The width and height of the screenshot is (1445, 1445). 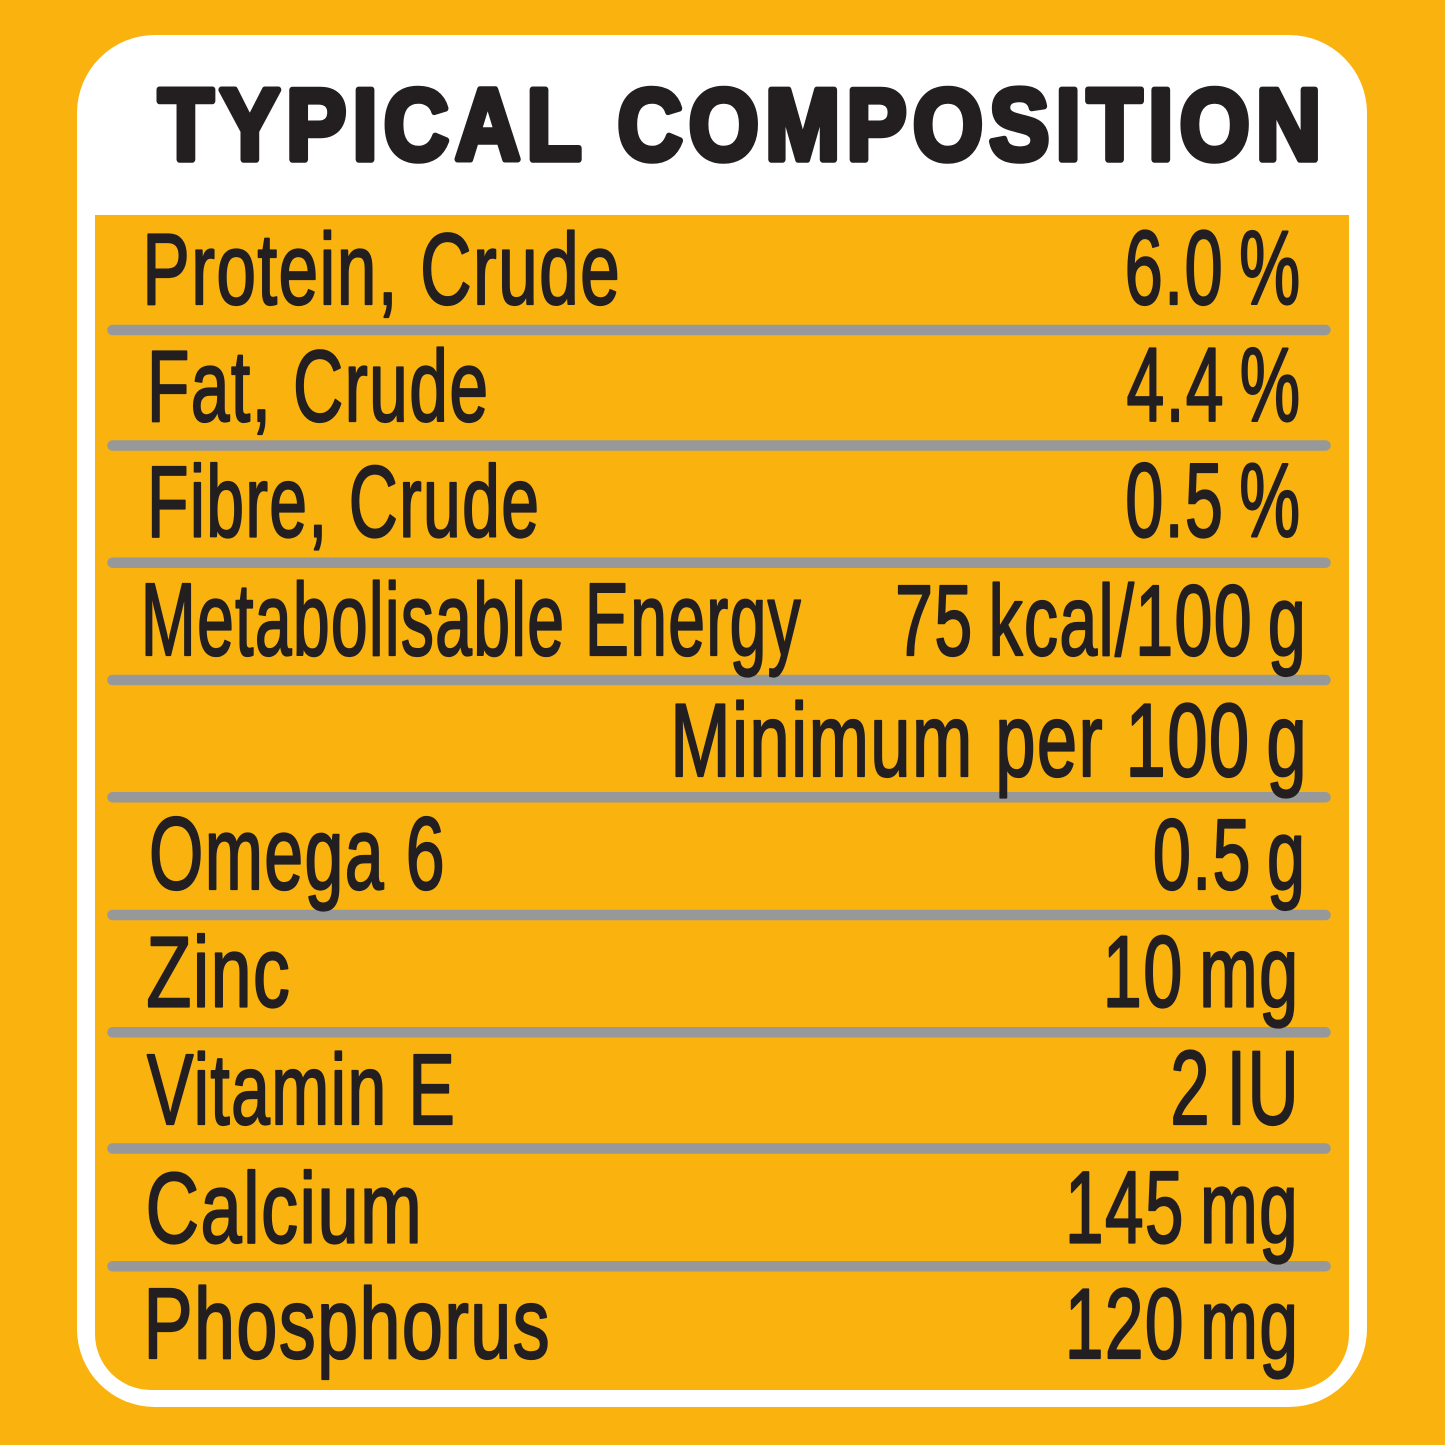 I want to click on svg-text: 4.4 %, so click(x=1214, y=385).